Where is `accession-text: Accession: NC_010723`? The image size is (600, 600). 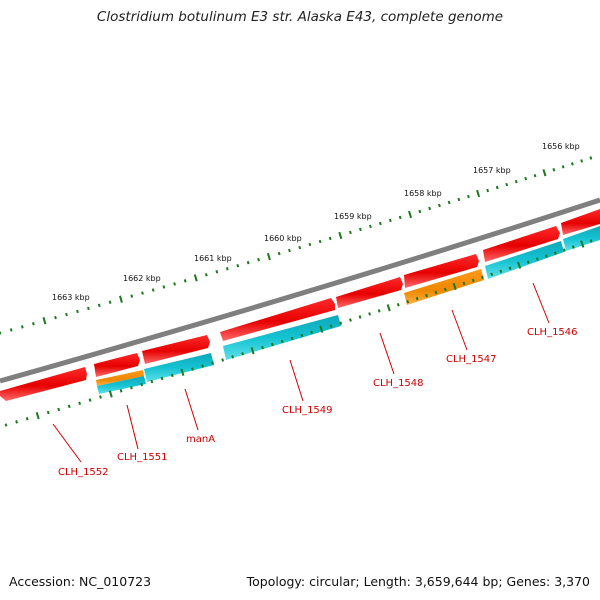
accession-text: Accession: NC_010723 is located at coordinates (80, 581).